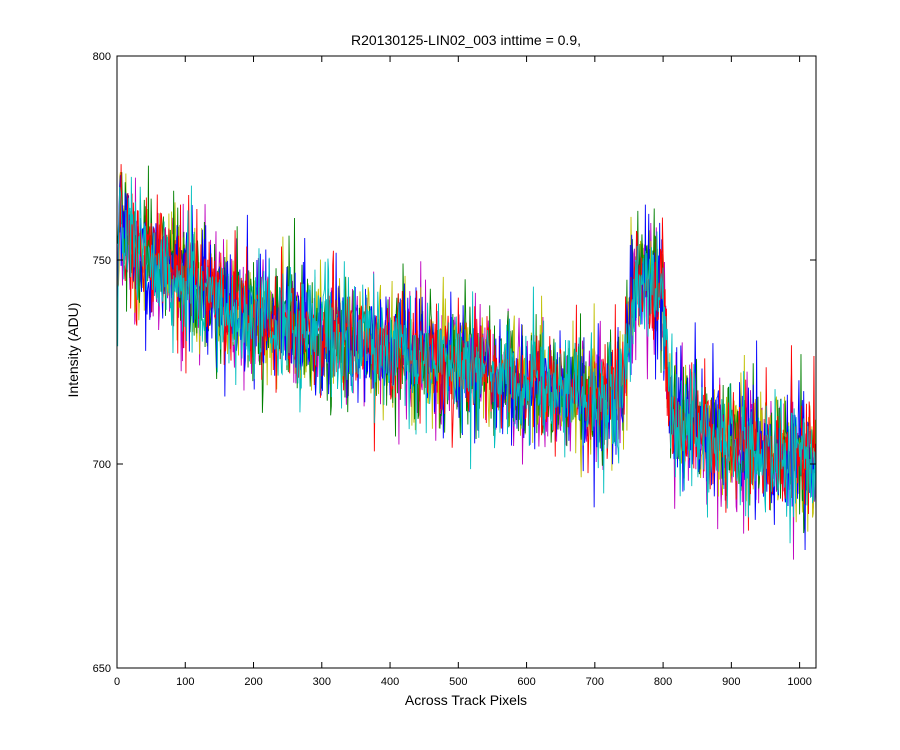 The height and width of the screenshot is (750, 900). Describe the element at coordinates (117, 682) in the screenshot. I see `x-tick-label: 0` at that location.